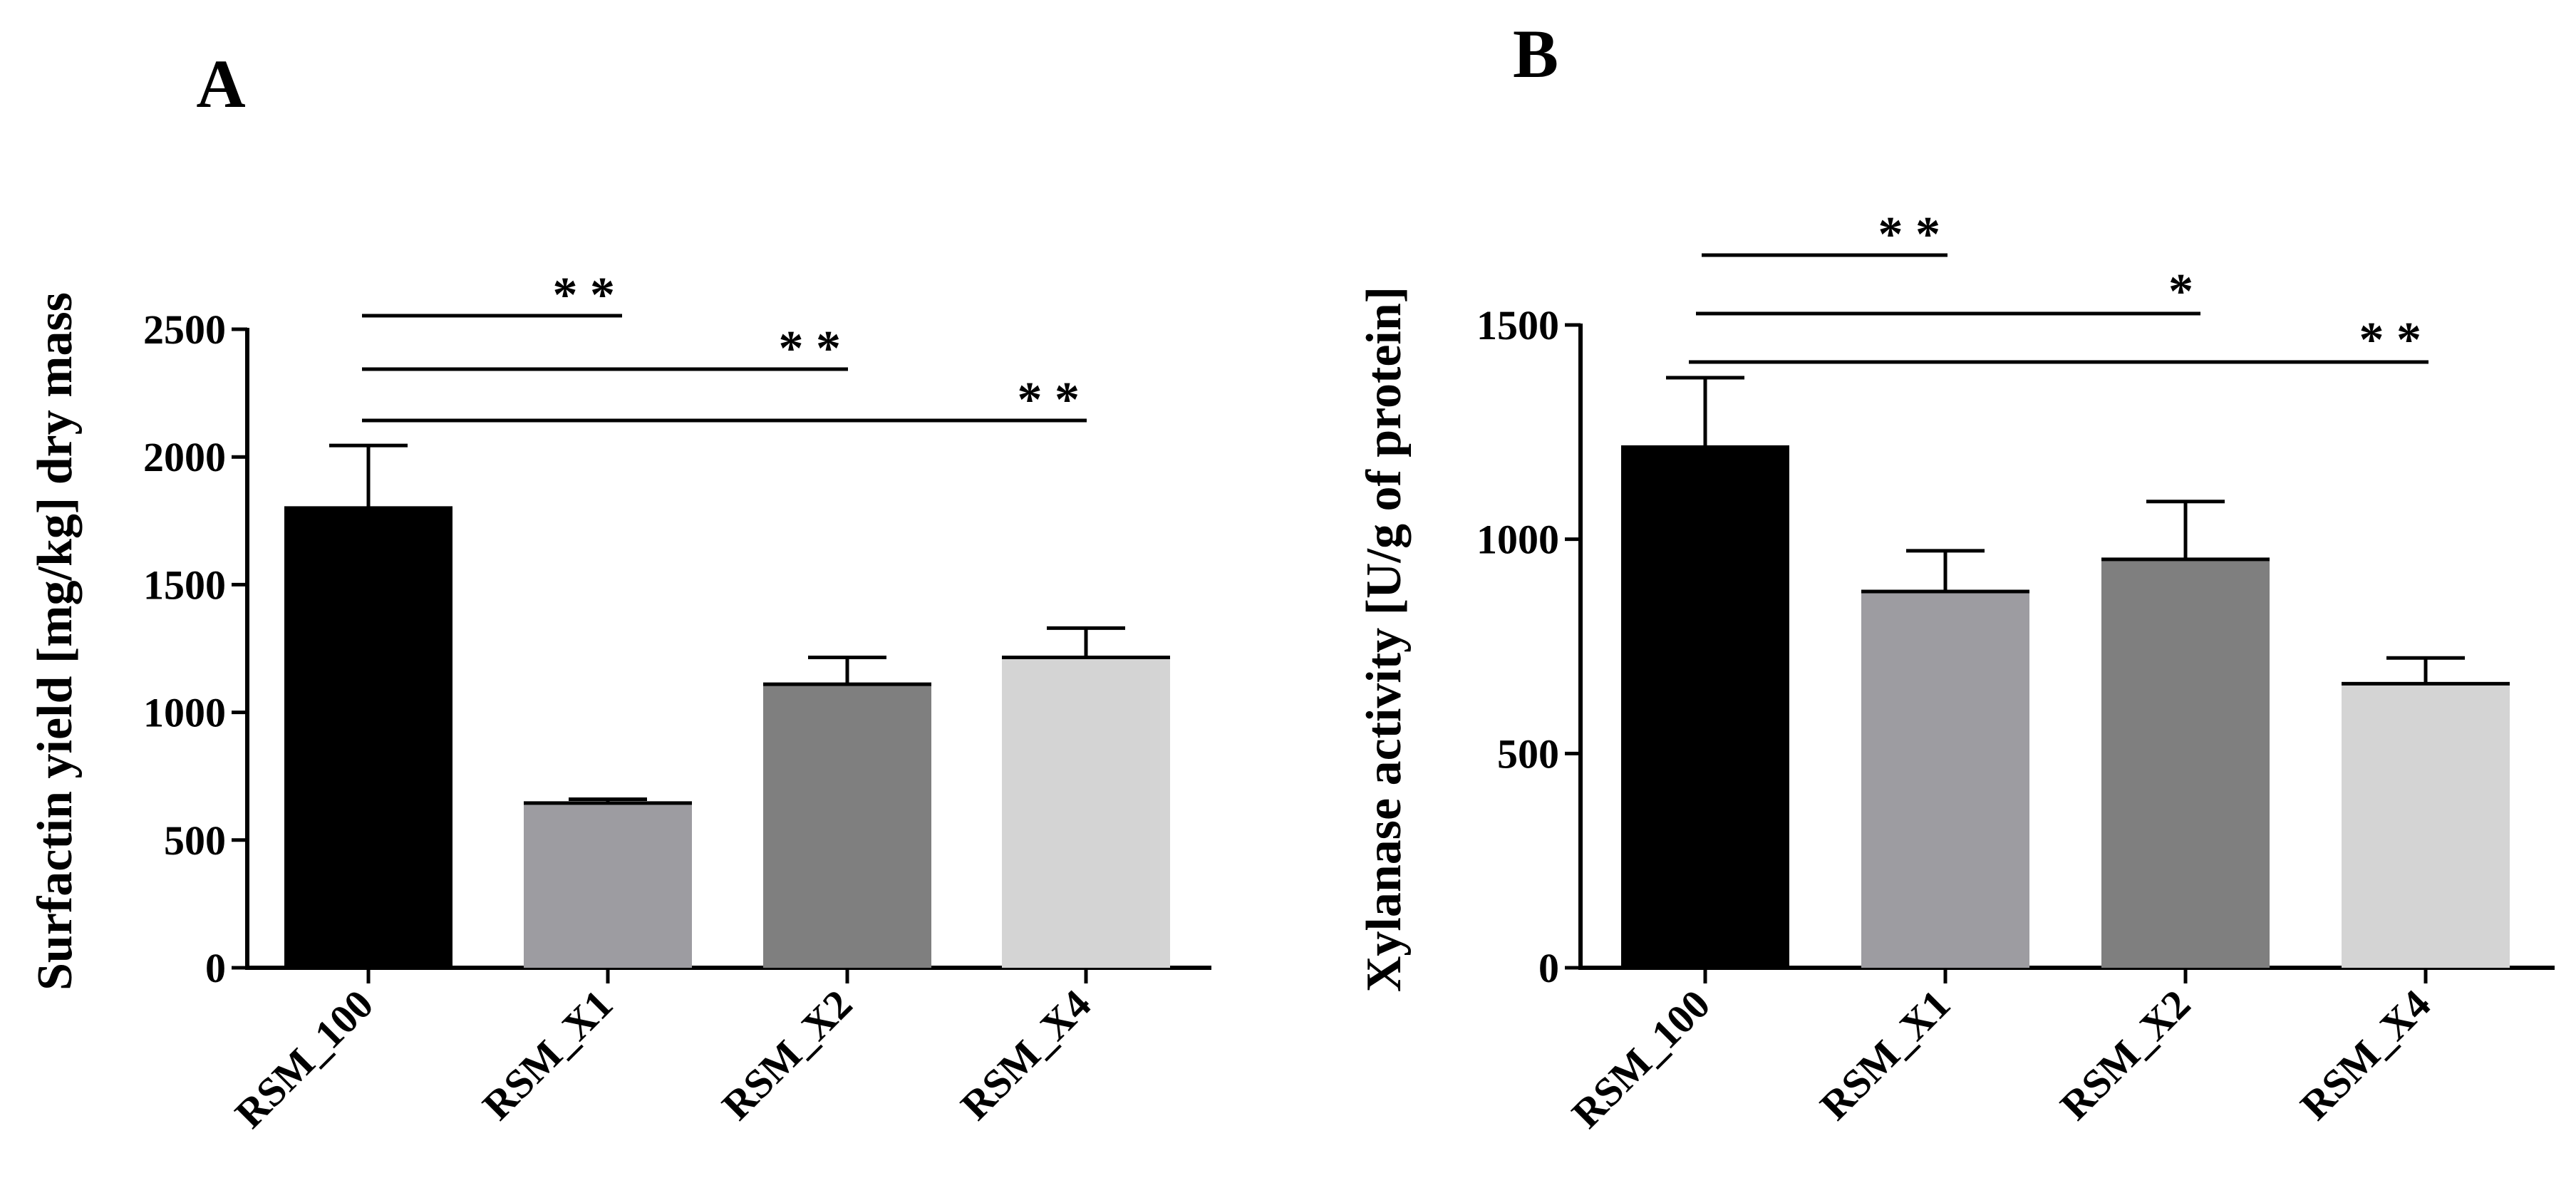 This screenshot has width=2576, height=1178. What do you see at coordinates (1385, 639) in the screenshot?
I see `y-axis-label: Xylanase activity [U/g of protein]` at bounding box center [1385, 639].